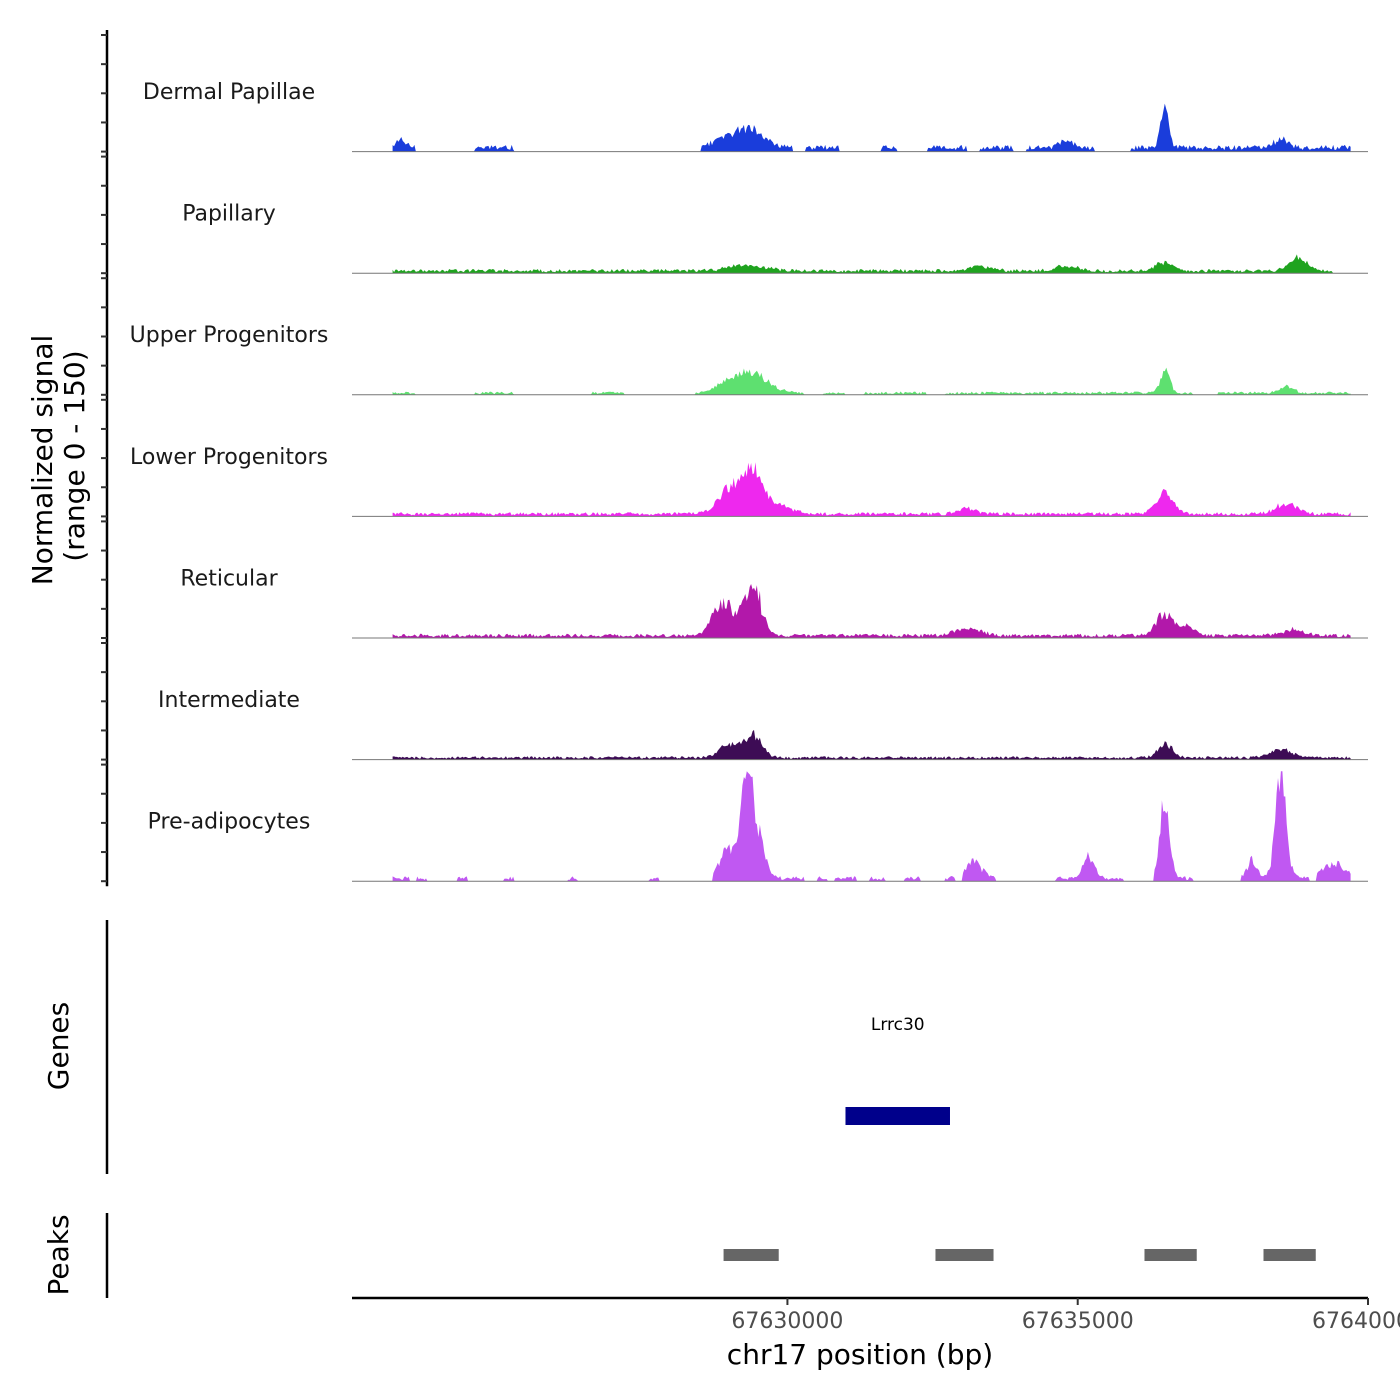  What do you see at coordinates (42, 460) in the screenshot?
I see `y-axis-title-line1: Normalized signal` at bounding box center [42, 460].